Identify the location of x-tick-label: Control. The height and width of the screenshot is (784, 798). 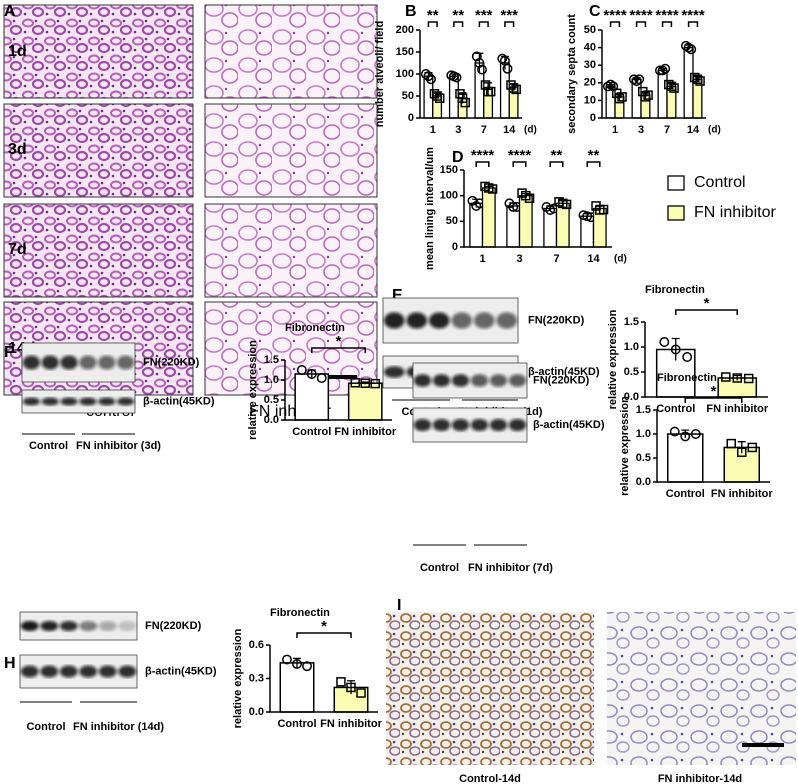
(685, 494).